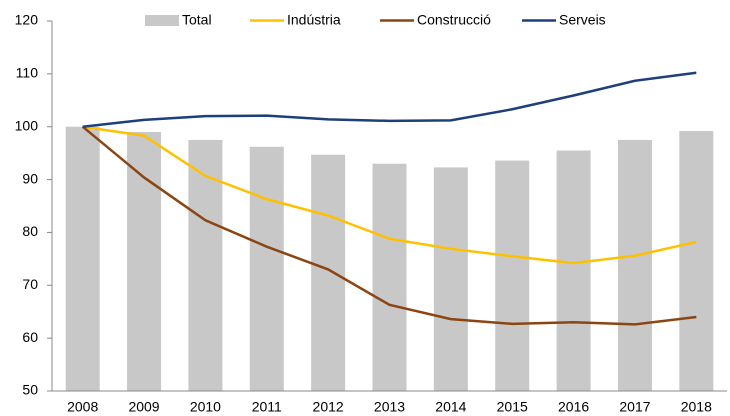 The height and width of the screenshot is (416, 730). I want to click on x-tick-label: 2008, so click(82, 407).